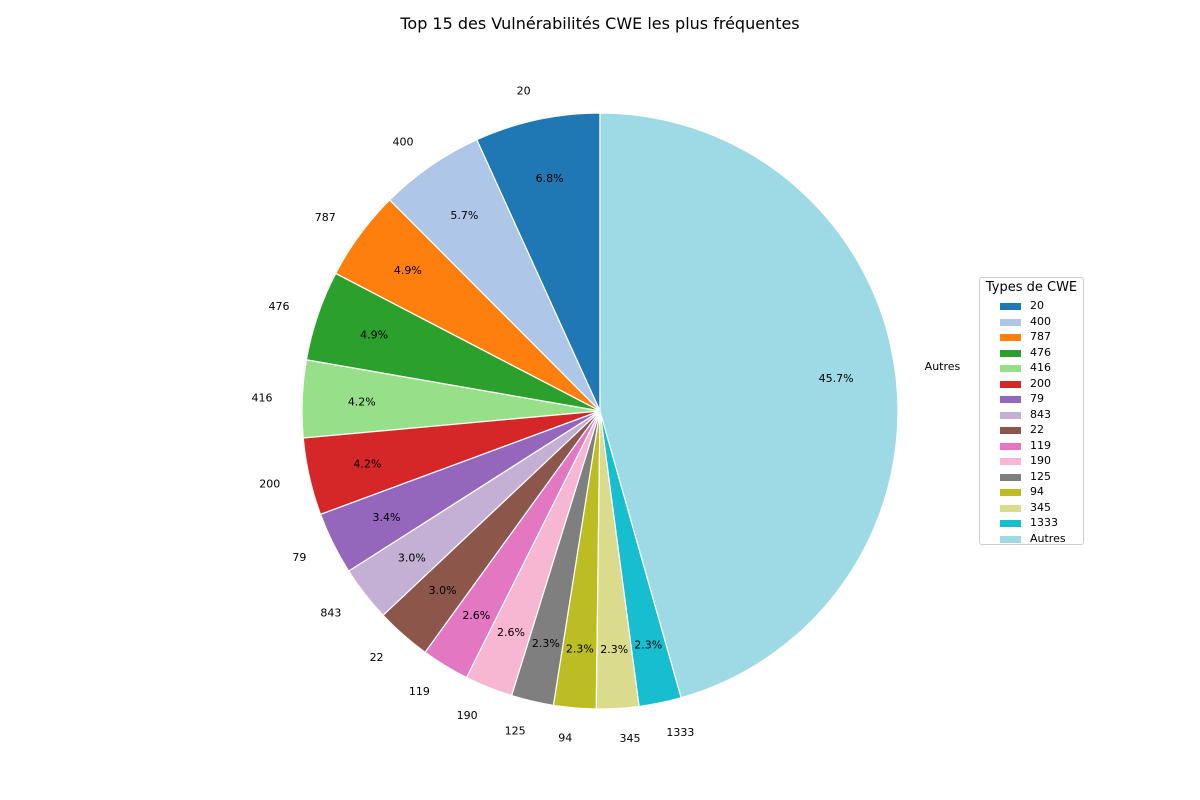 This screenshot has width=1200, height=800. I want to click on pct-label-843: 3.0%, so click(412, 557).